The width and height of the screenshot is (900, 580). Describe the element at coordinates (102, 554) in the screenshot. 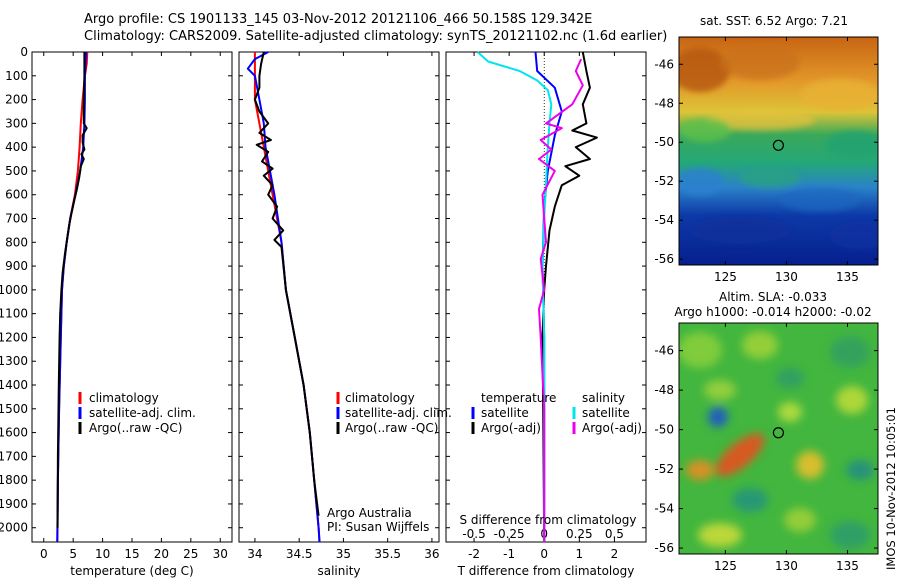

I see `x-tick-label: 10` at that location.